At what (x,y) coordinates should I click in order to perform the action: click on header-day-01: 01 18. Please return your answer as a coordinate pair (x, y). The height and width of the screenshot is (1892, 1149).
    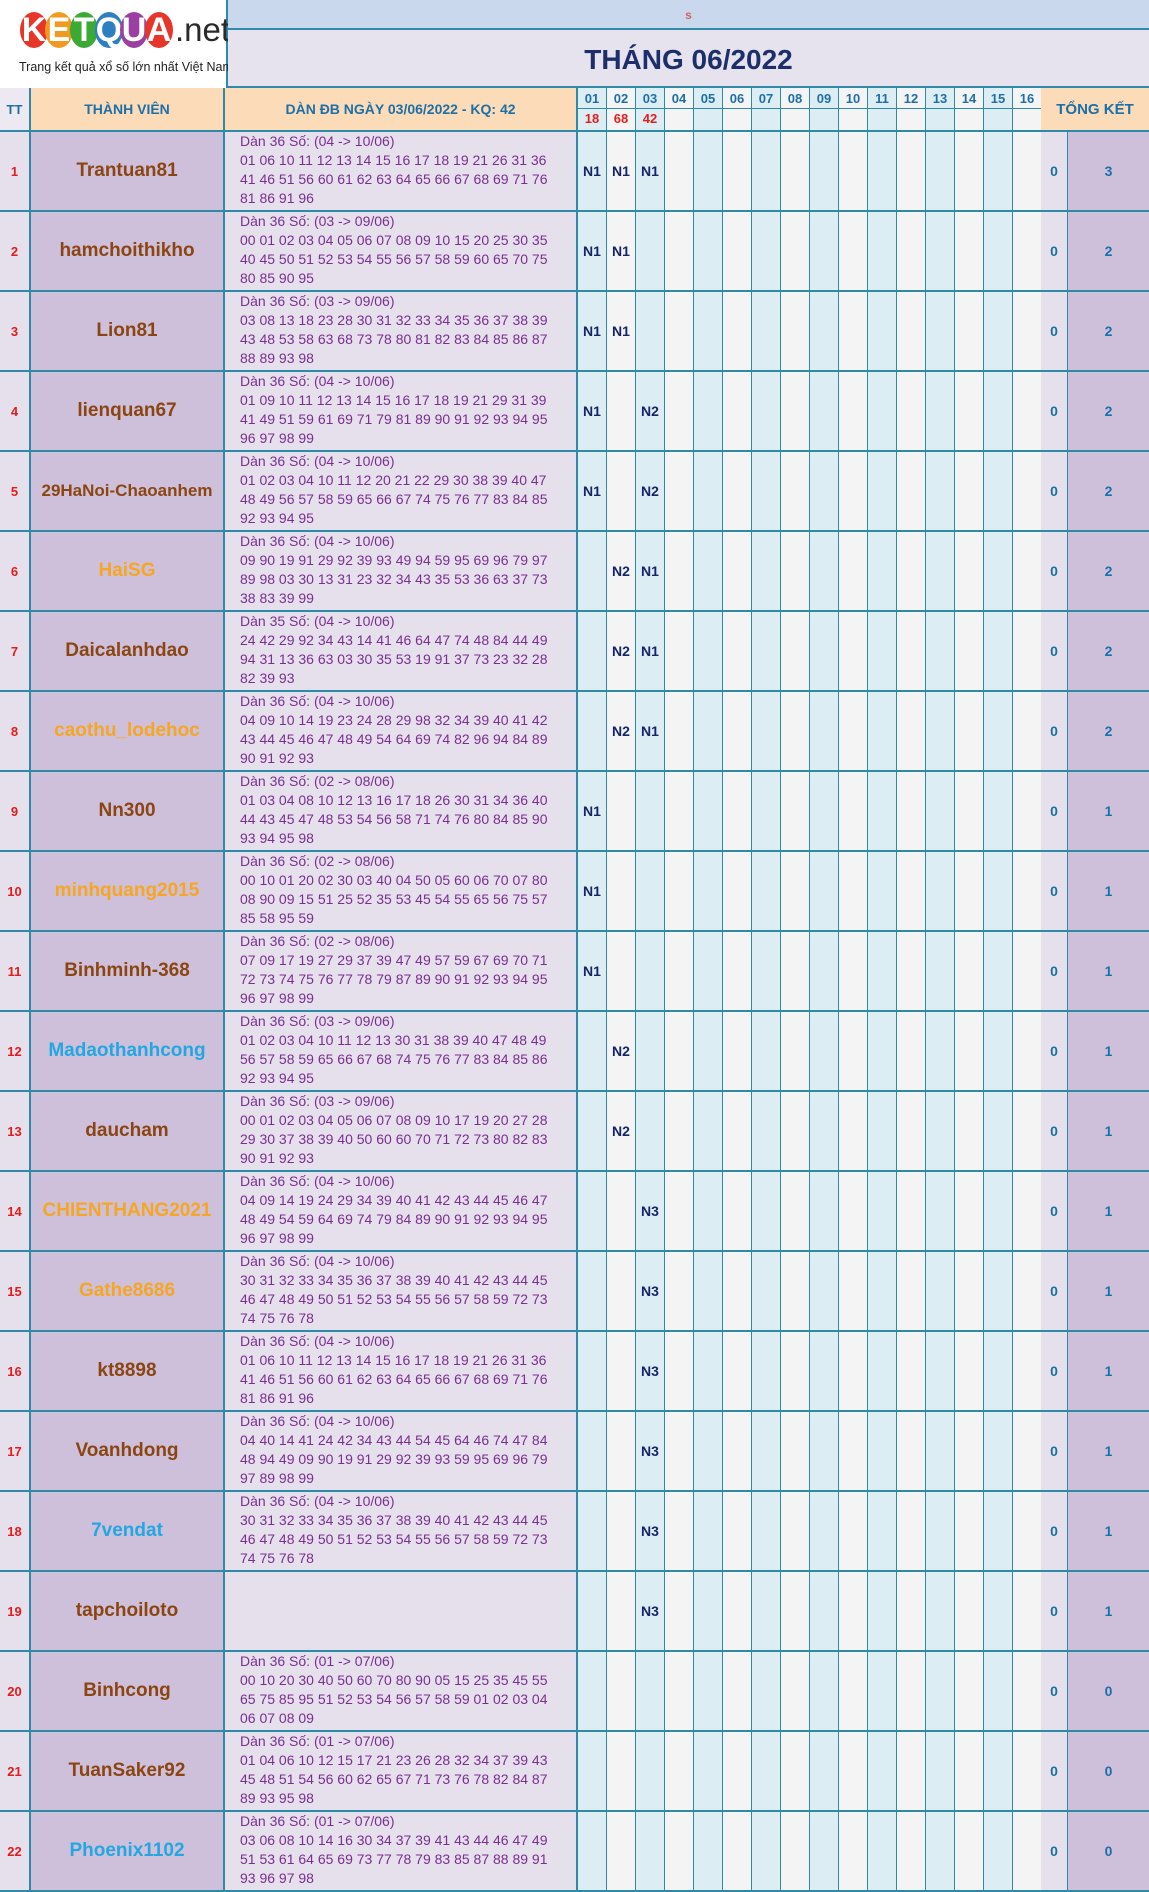
    Looking at the image, I should click on (592, 109).